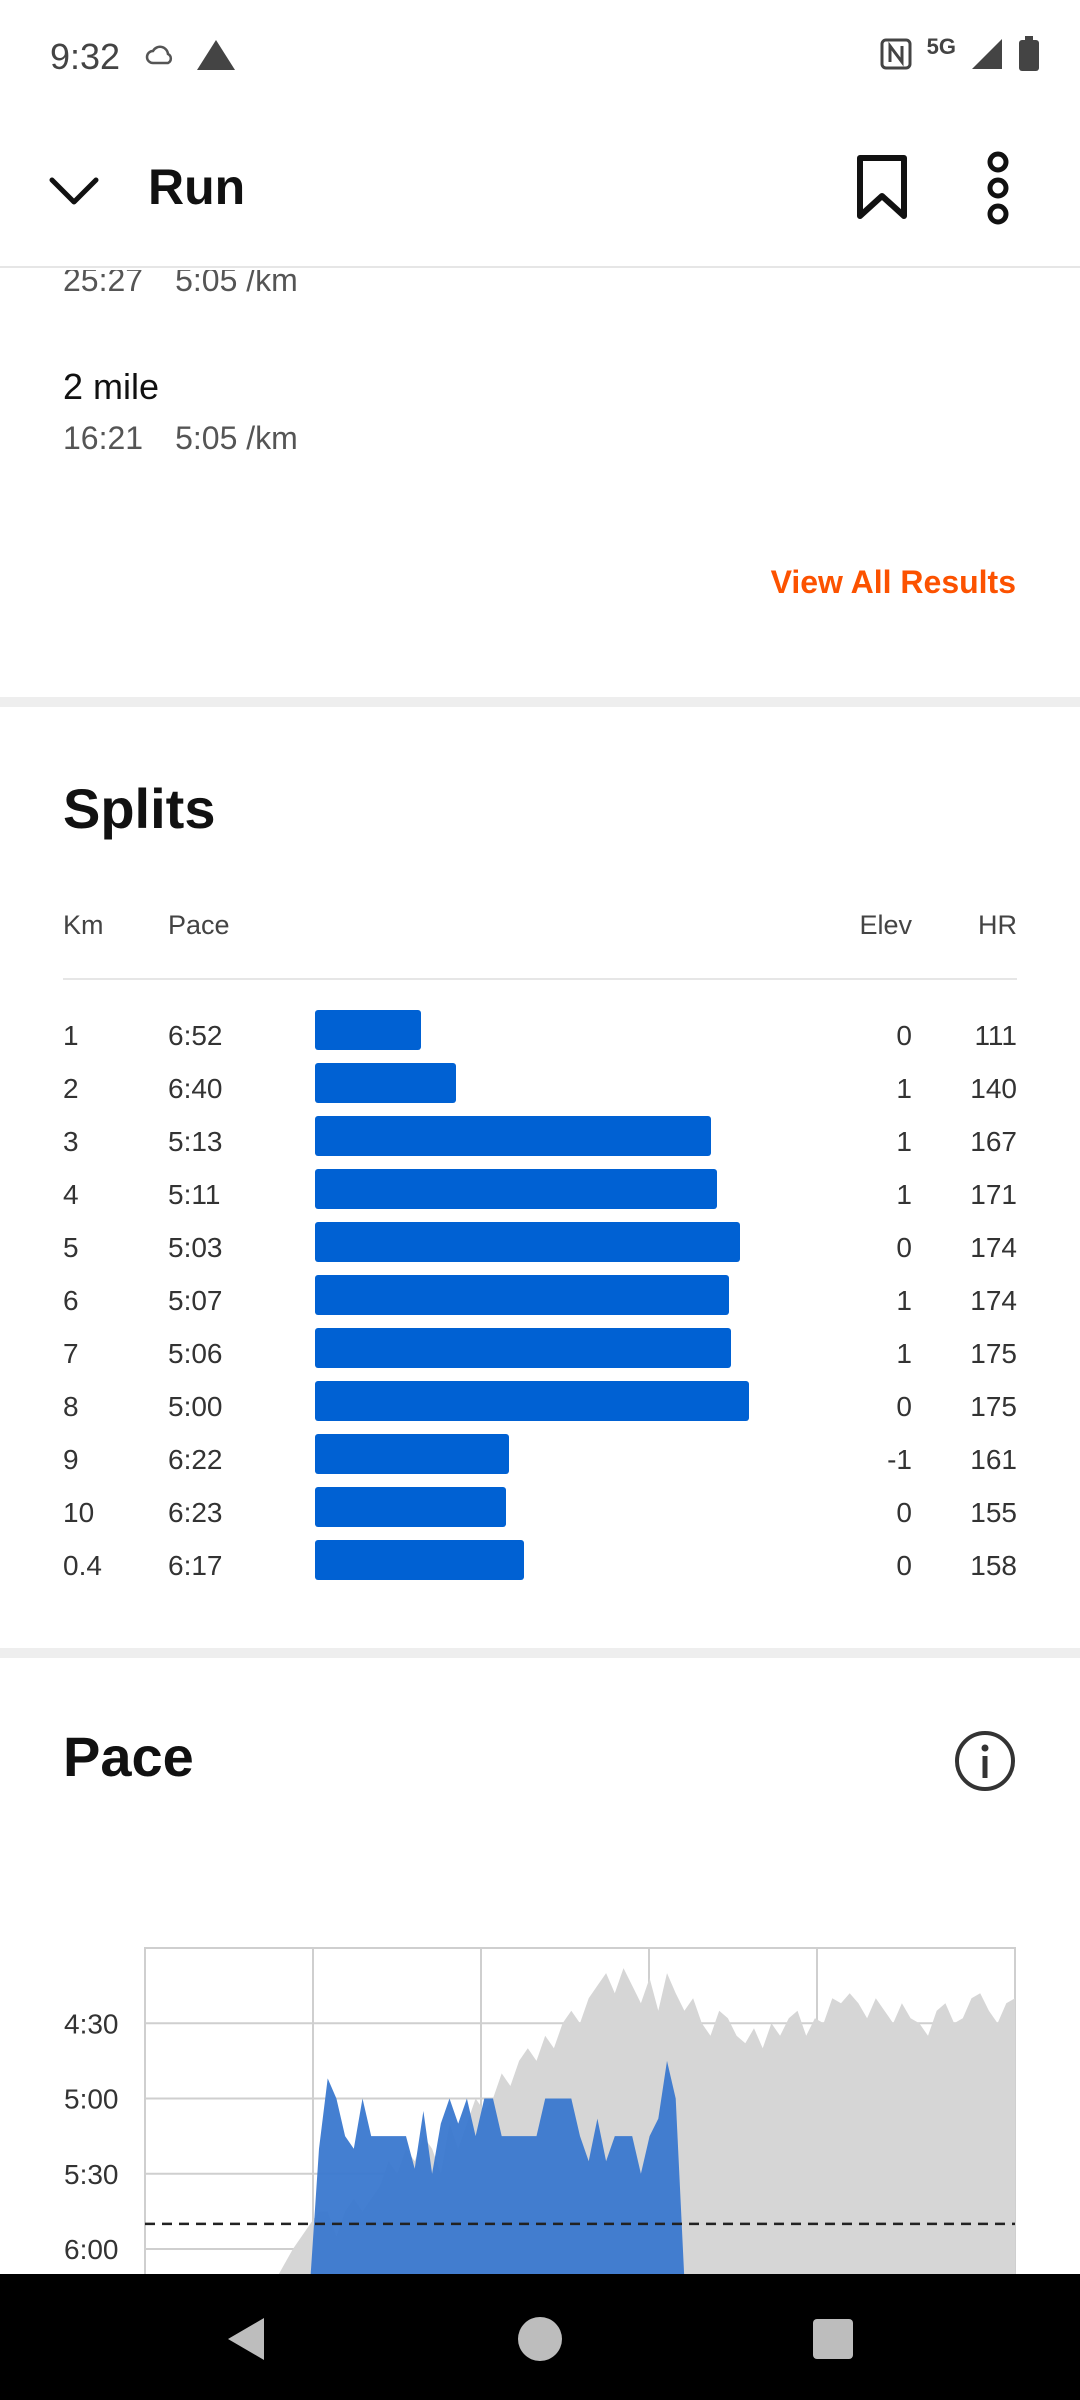  I want to click on drive-icon, so click(216, 55).